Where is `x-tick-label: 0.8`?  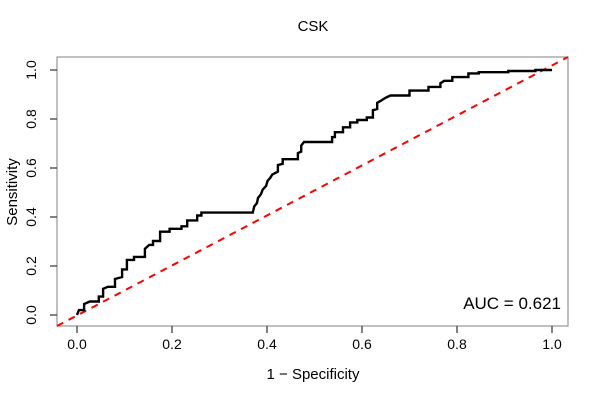
x-tick-label: 0.8 is located at coordinates (457, 344).